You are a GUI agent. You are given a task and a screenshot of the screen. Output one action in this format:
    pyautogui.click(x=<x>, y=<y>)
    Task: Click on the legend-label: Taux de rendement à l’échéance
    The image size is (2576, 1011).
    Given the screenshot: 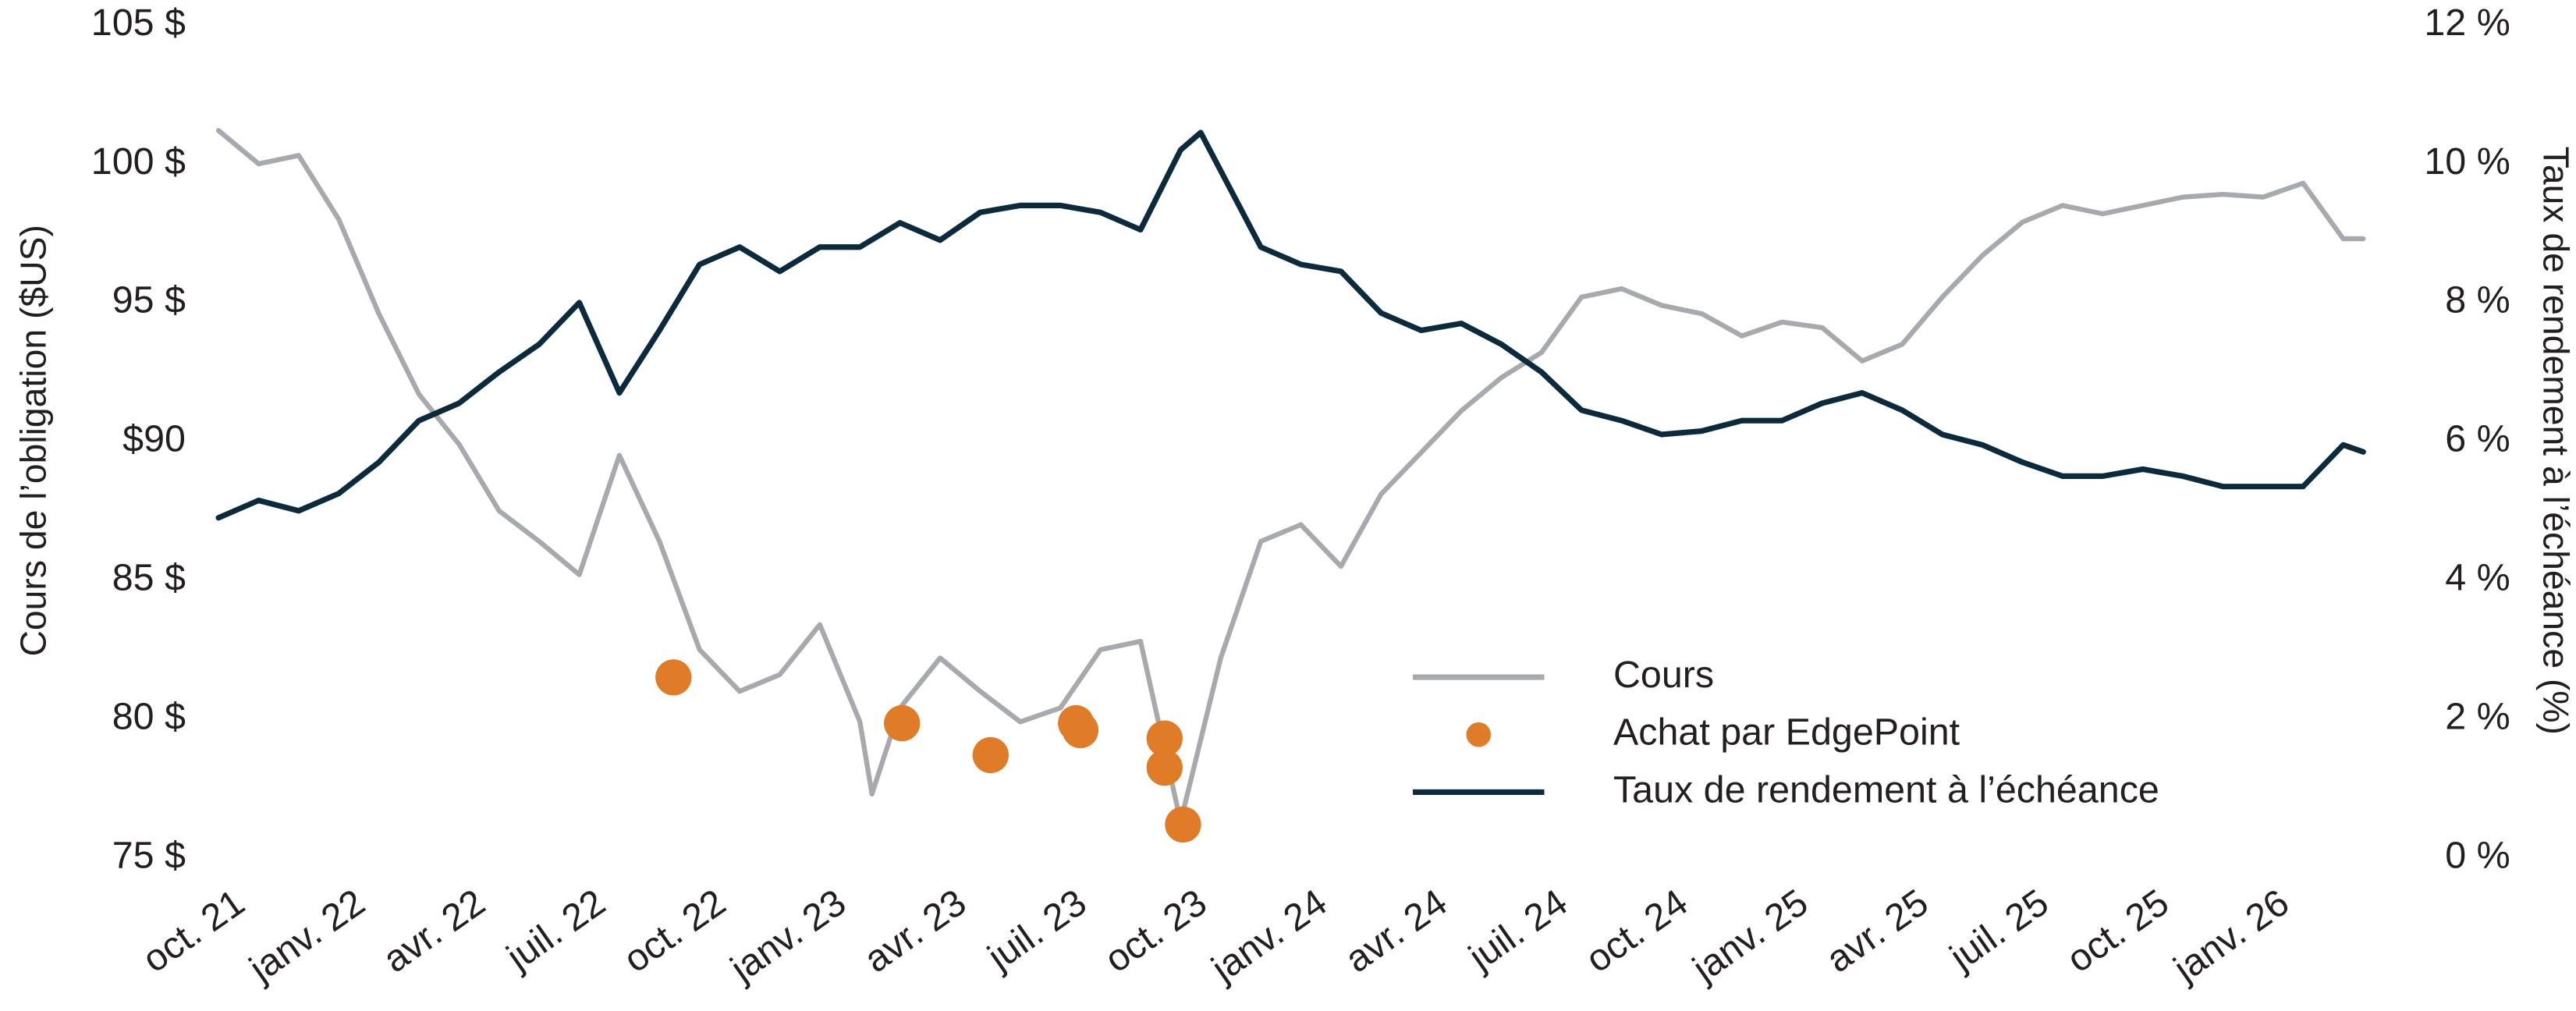 What is the action you would take?
    pyautogui.click(x=1886, y=789)
    